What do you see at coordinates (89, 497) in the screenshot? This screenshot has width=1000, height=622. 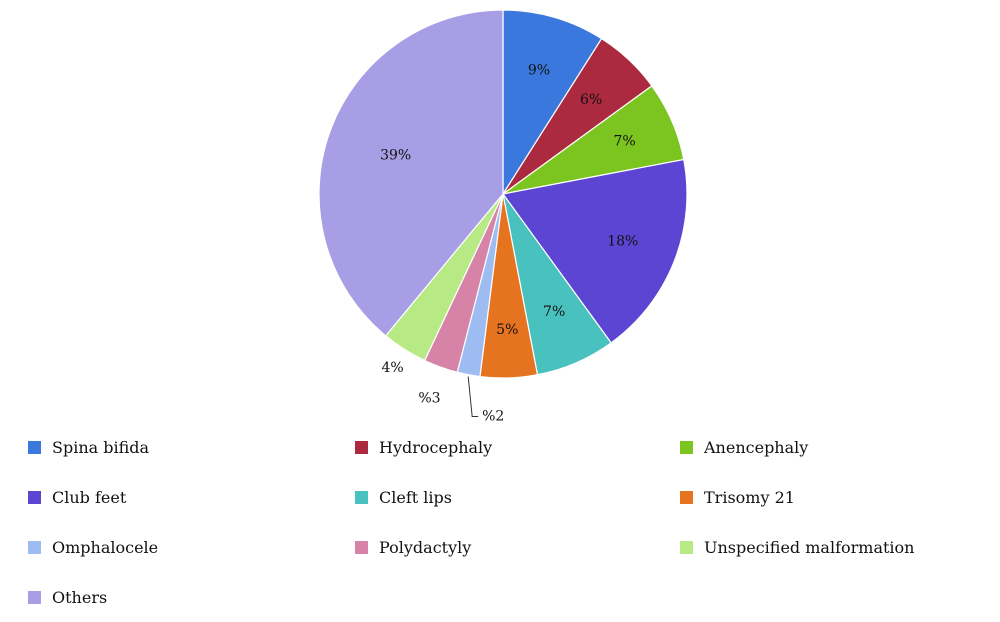 I see `legend-label: Club feet` at bounding box center [89, 497].